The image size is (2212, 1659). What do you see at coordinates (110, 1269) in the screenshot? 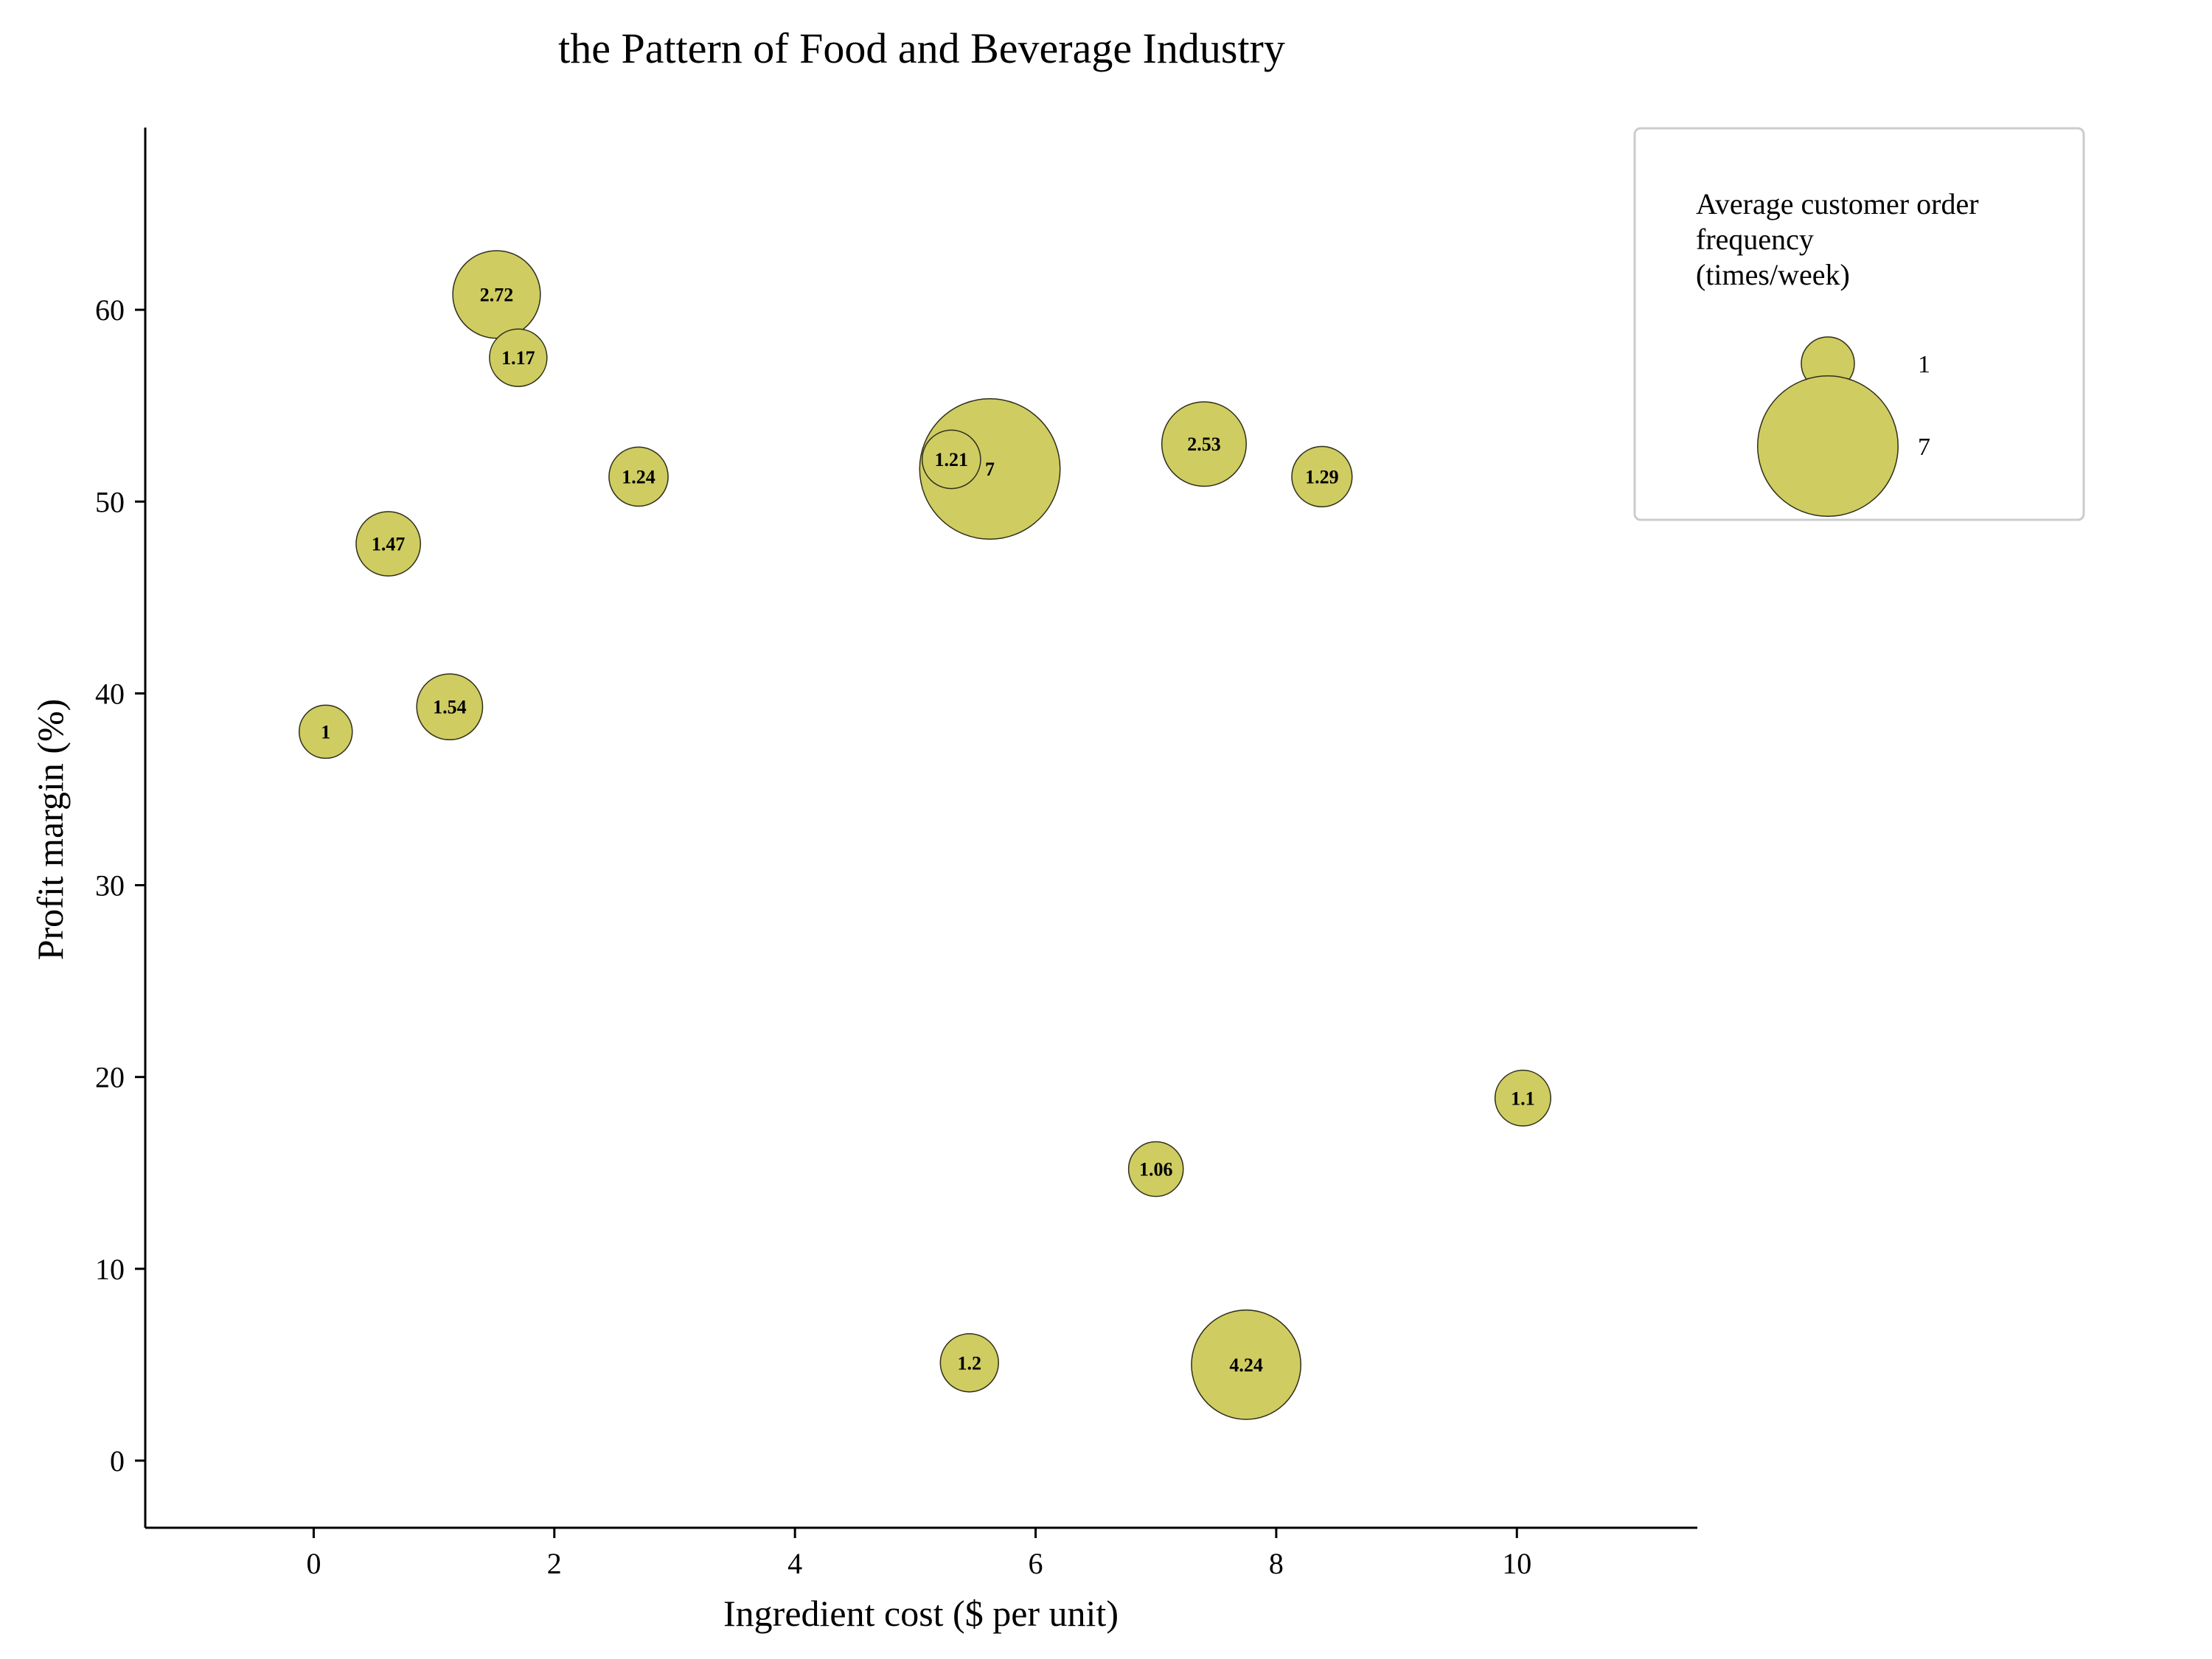
I see `y-tick-label: 10` at bounding box center [110, 1269].